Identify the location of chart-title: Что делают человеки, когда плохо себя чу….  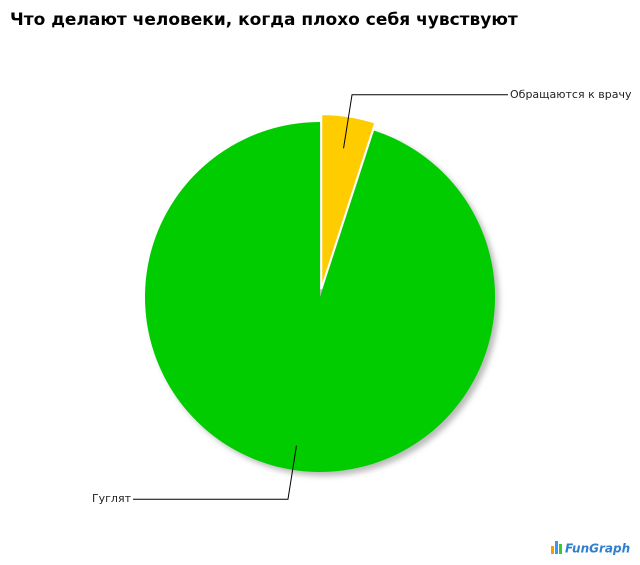
(264, 20).